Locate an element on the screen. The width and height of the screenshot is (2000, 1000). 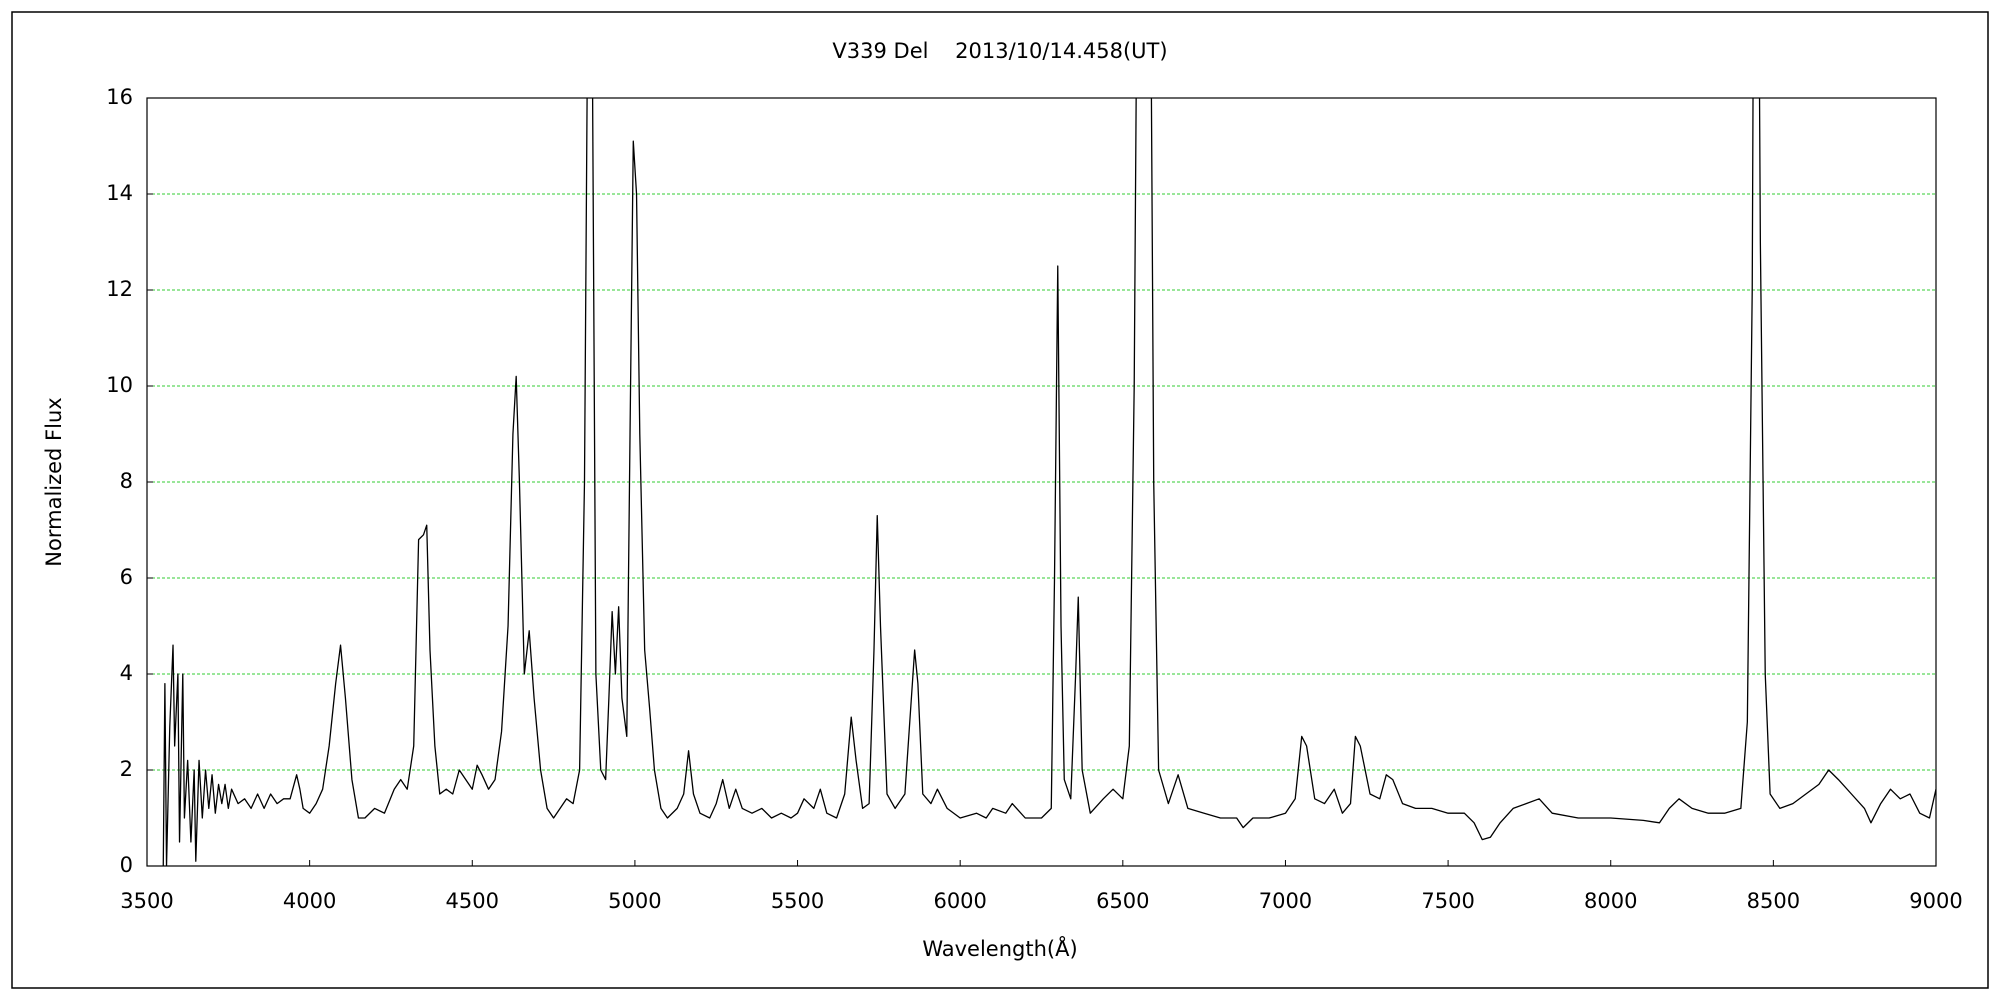
x-tick-label: 8500 is located at coordinates (1773, 901).